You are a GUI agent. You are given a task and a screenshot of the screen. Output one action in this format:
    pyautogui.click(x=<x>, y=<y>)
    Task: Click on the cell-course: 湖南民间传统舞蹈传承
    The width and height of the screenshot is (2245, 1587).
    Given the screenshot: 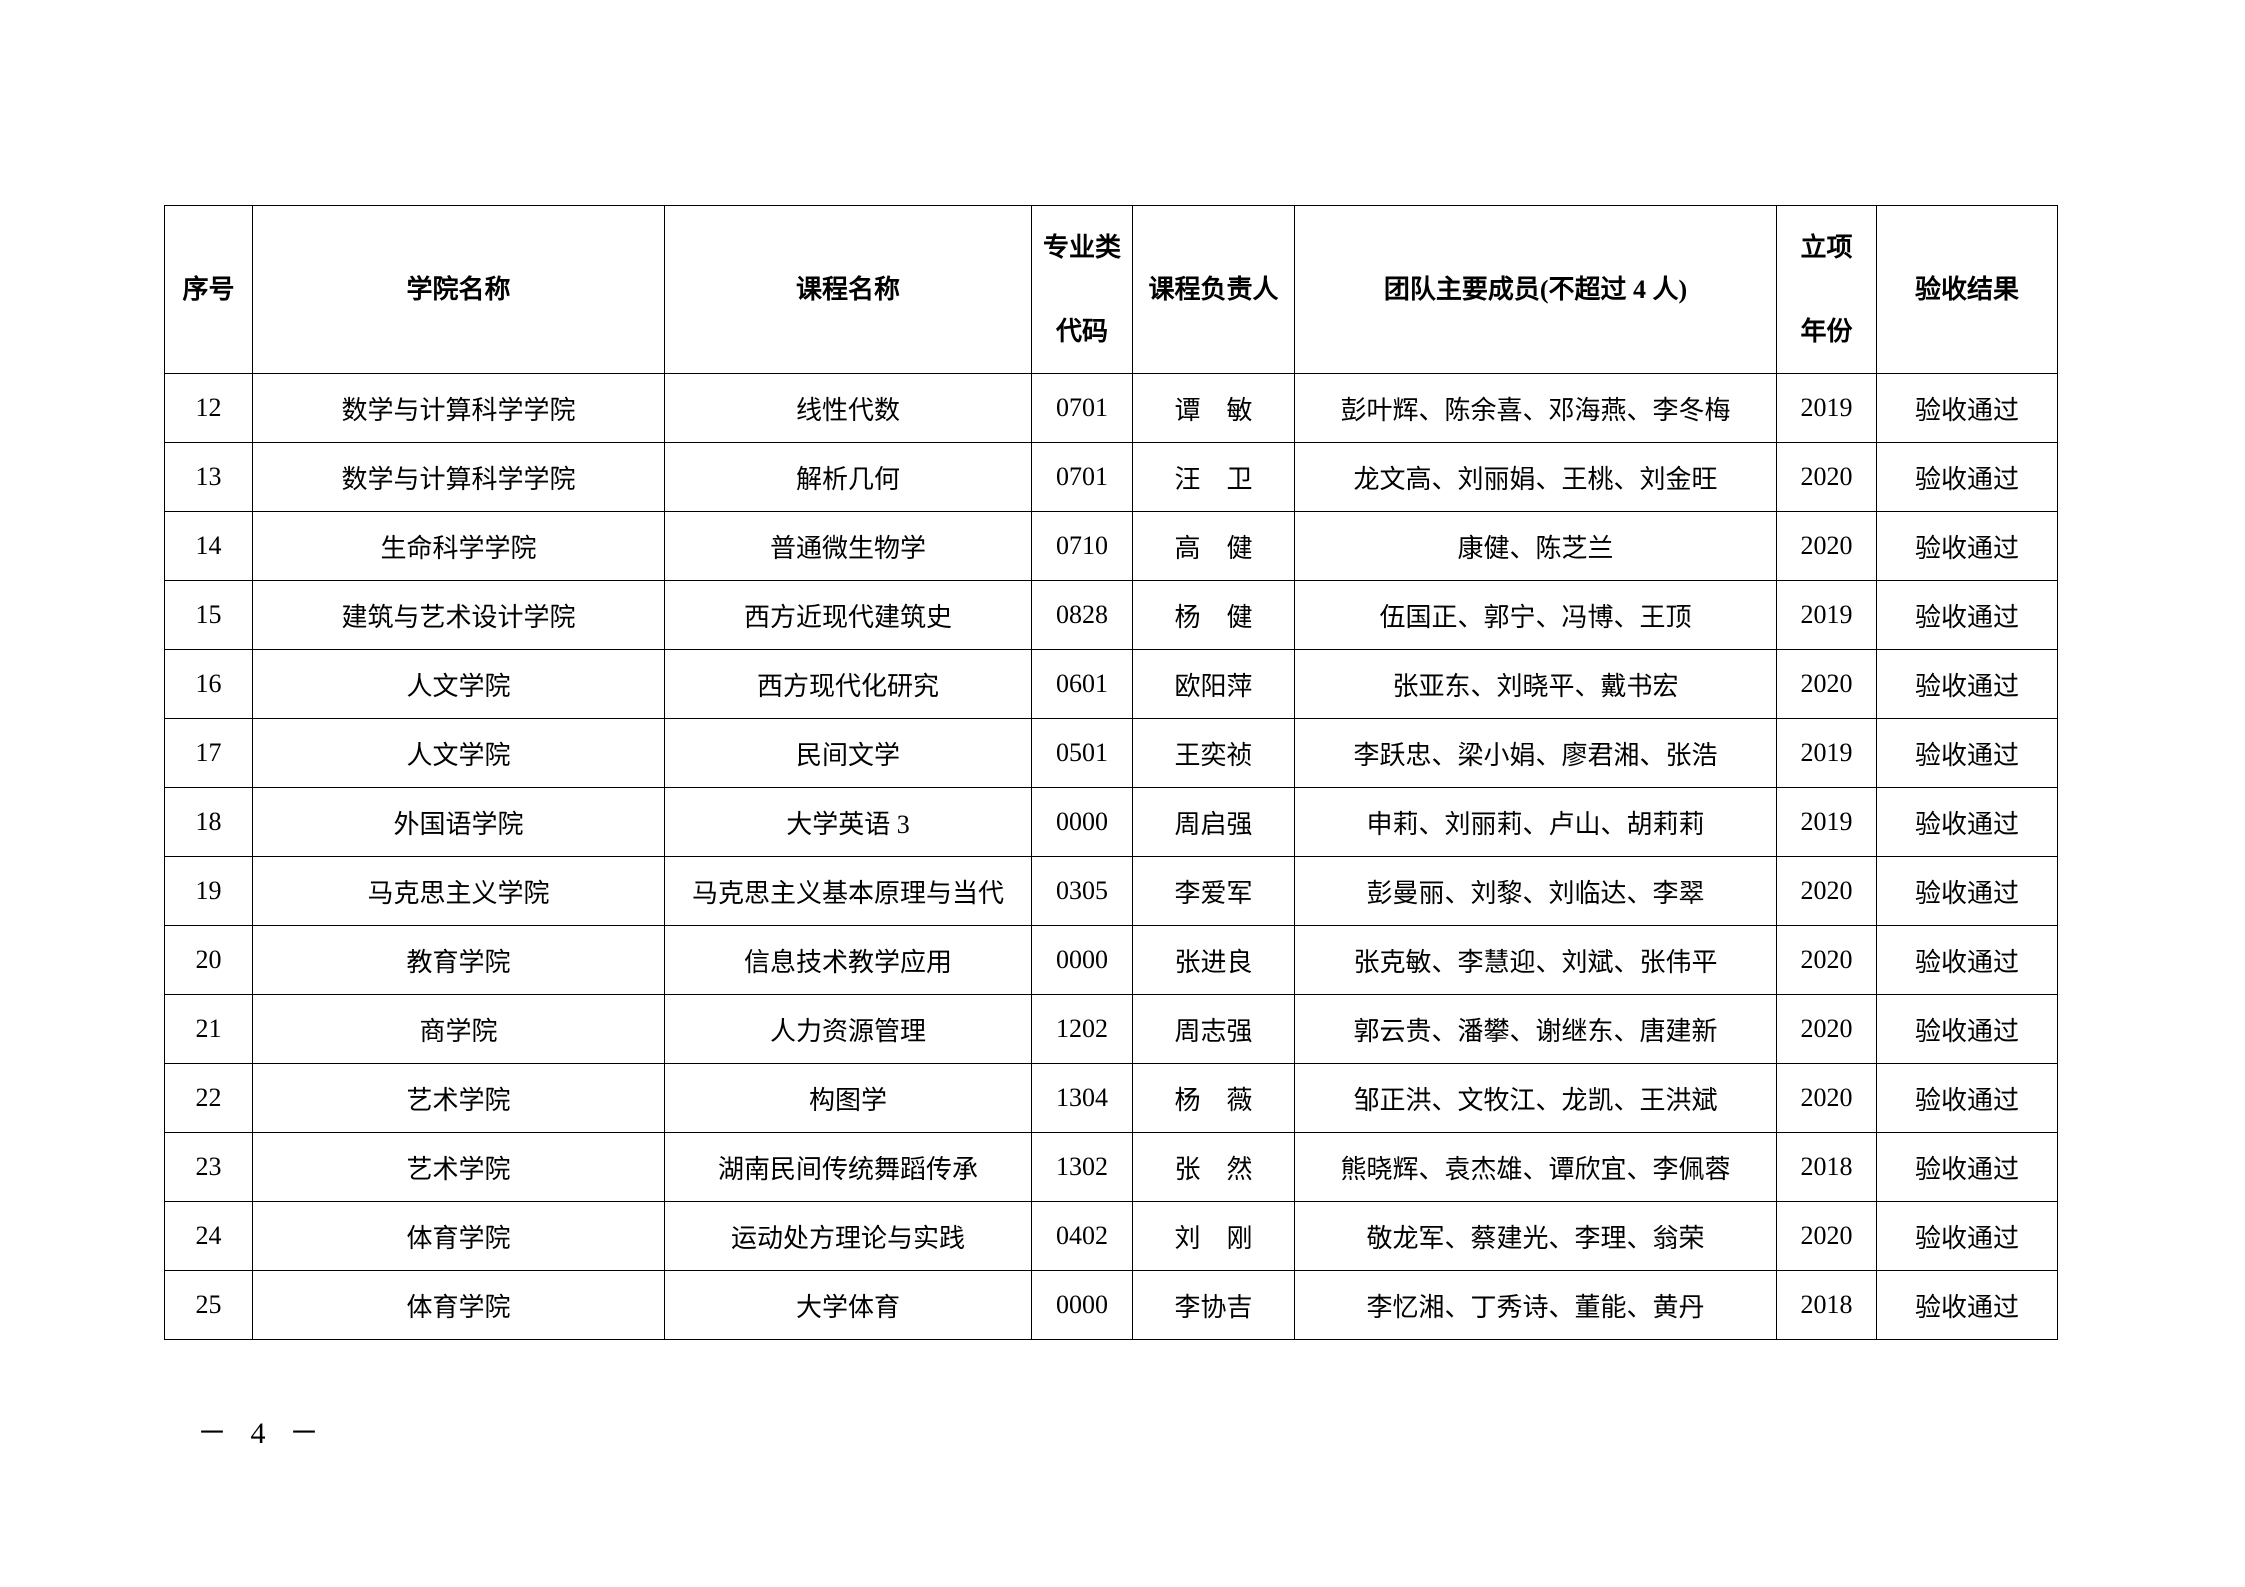 What is the action you would take?
    pyautogui.click(x=848, y=1167)
    